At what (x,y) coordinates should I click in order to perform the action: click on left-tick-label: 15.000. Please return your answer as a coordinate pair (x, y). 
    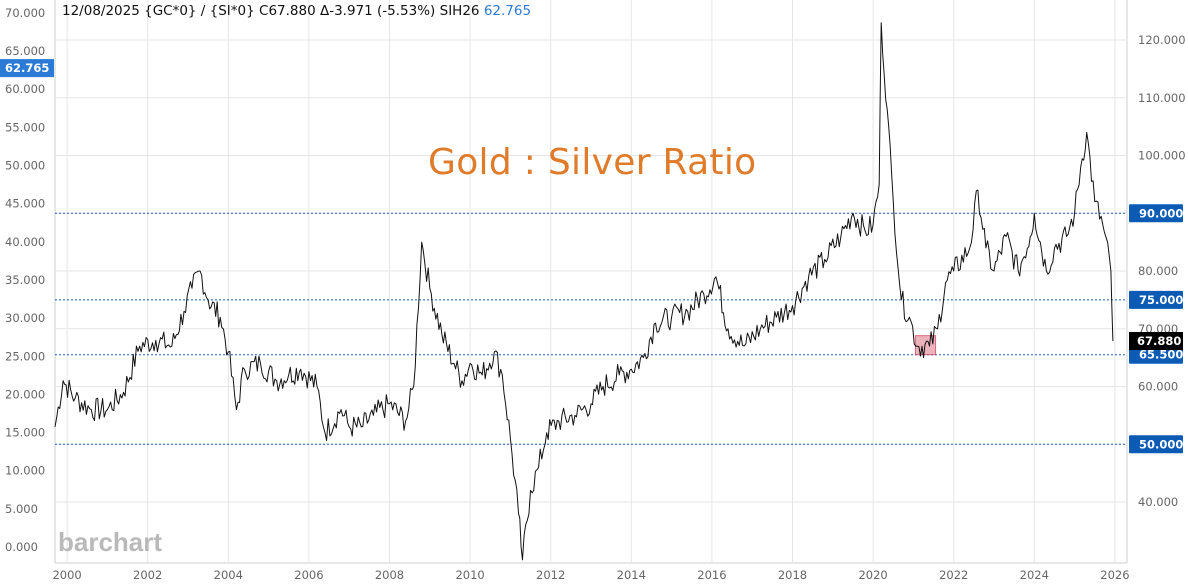
    Looking at the image, I should click on (25, 433).